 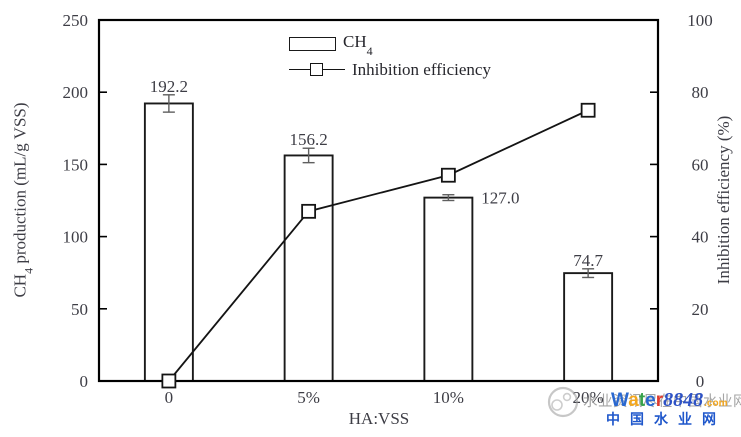 What do you see at coordinates (76, 92) in the screenshot?
I see `left-tick-label: 200` at bounding box center [76, 92].